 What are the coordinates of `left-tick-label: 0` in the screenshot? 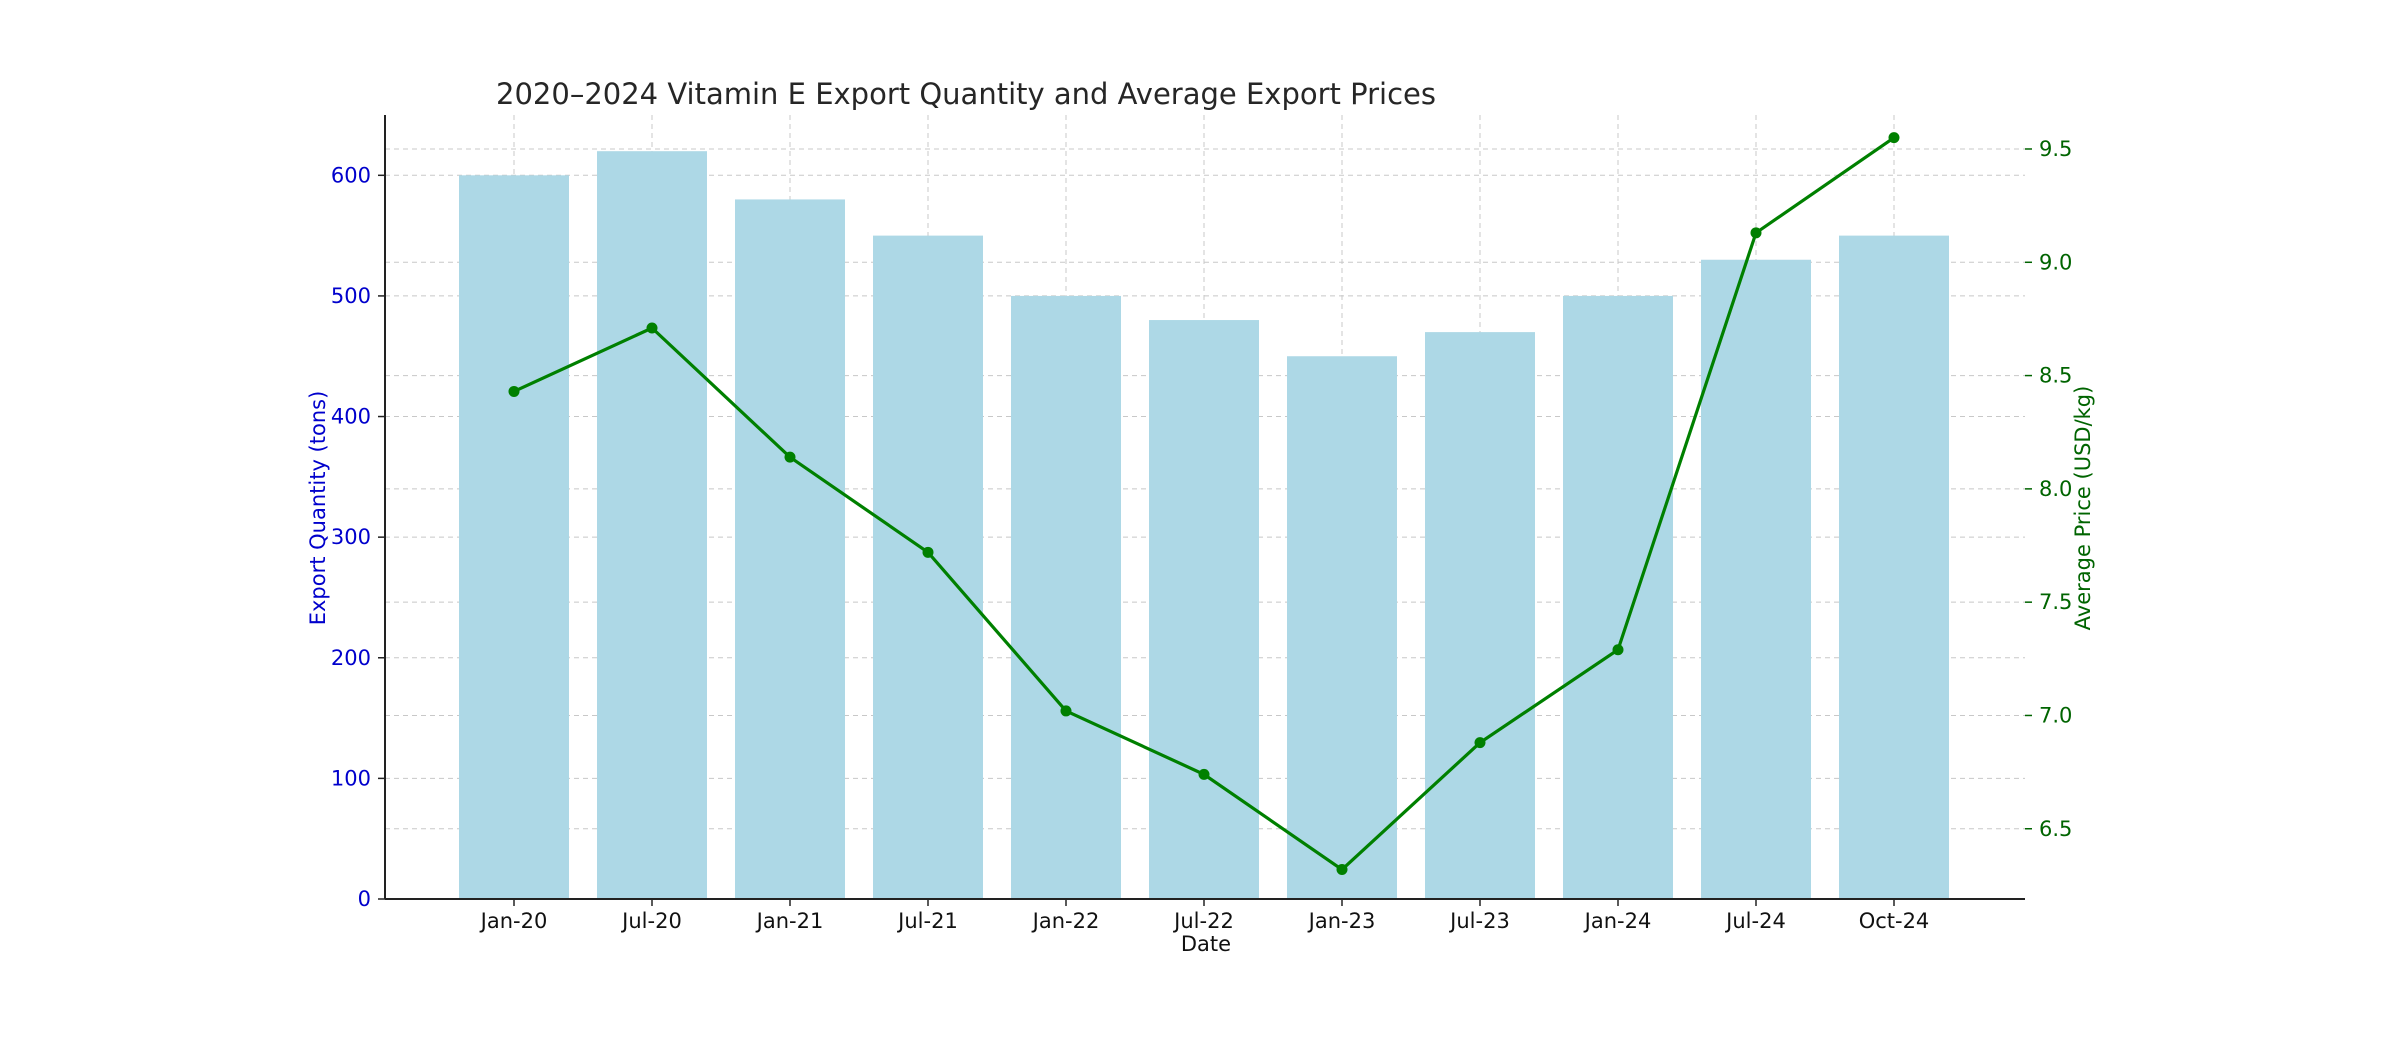 It's located at (364, 899).